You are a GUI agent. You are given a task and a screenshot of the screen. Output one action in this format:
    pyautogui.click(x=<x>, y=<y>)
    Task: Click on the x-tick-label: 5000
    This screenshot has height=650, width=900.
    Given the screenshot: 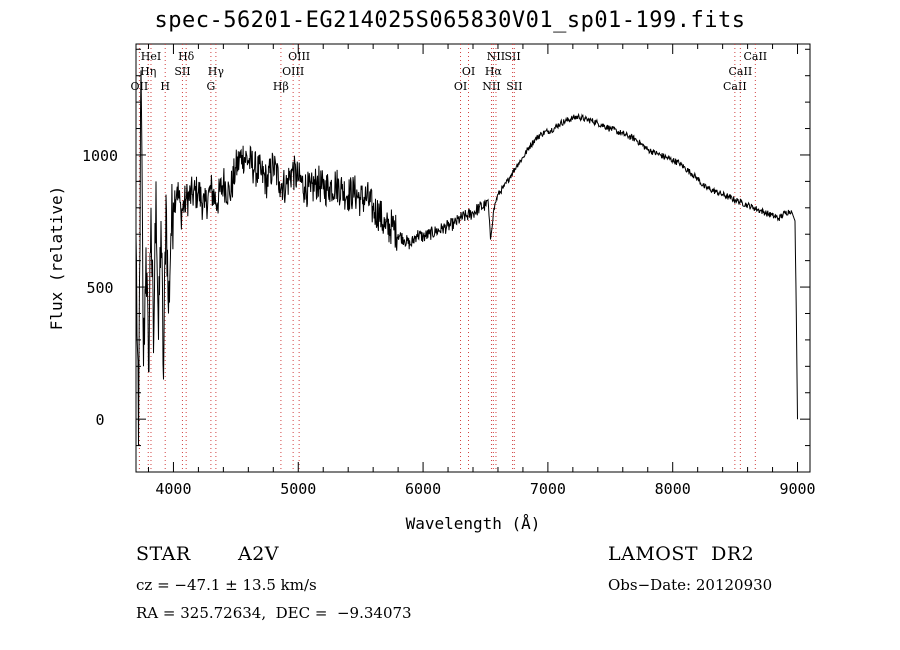 What is the action you would take?
    pyautogui.click(x=298, y=489)
    